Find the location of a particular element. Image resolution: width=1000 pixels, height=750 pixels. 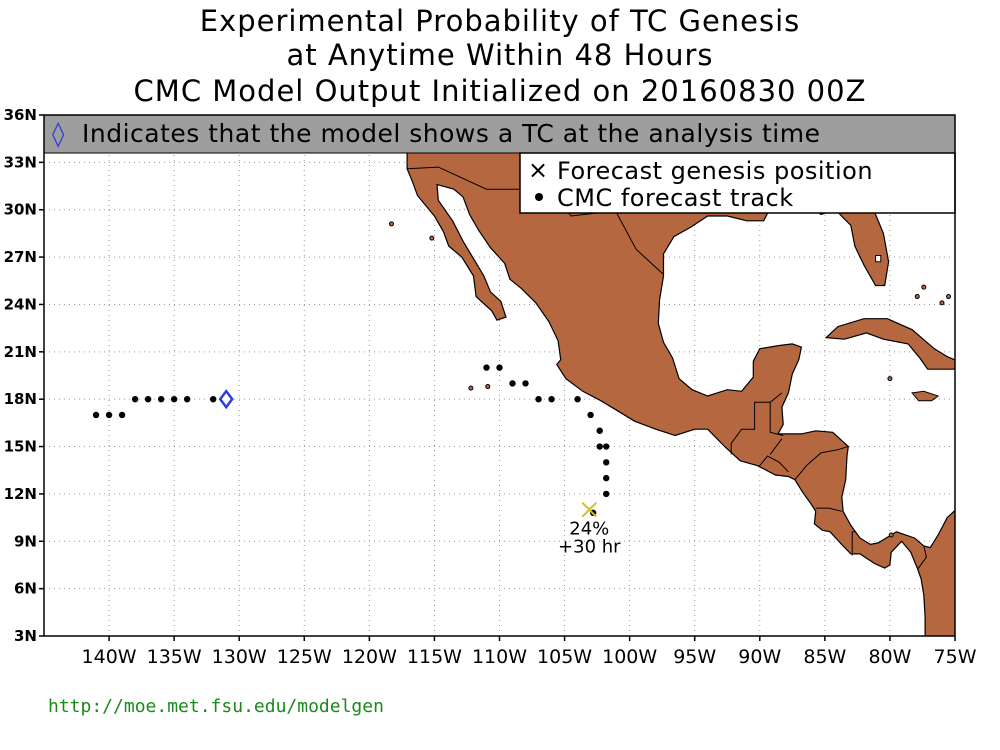

lon-tick-label: 105W is located at coordinates (564, 657).